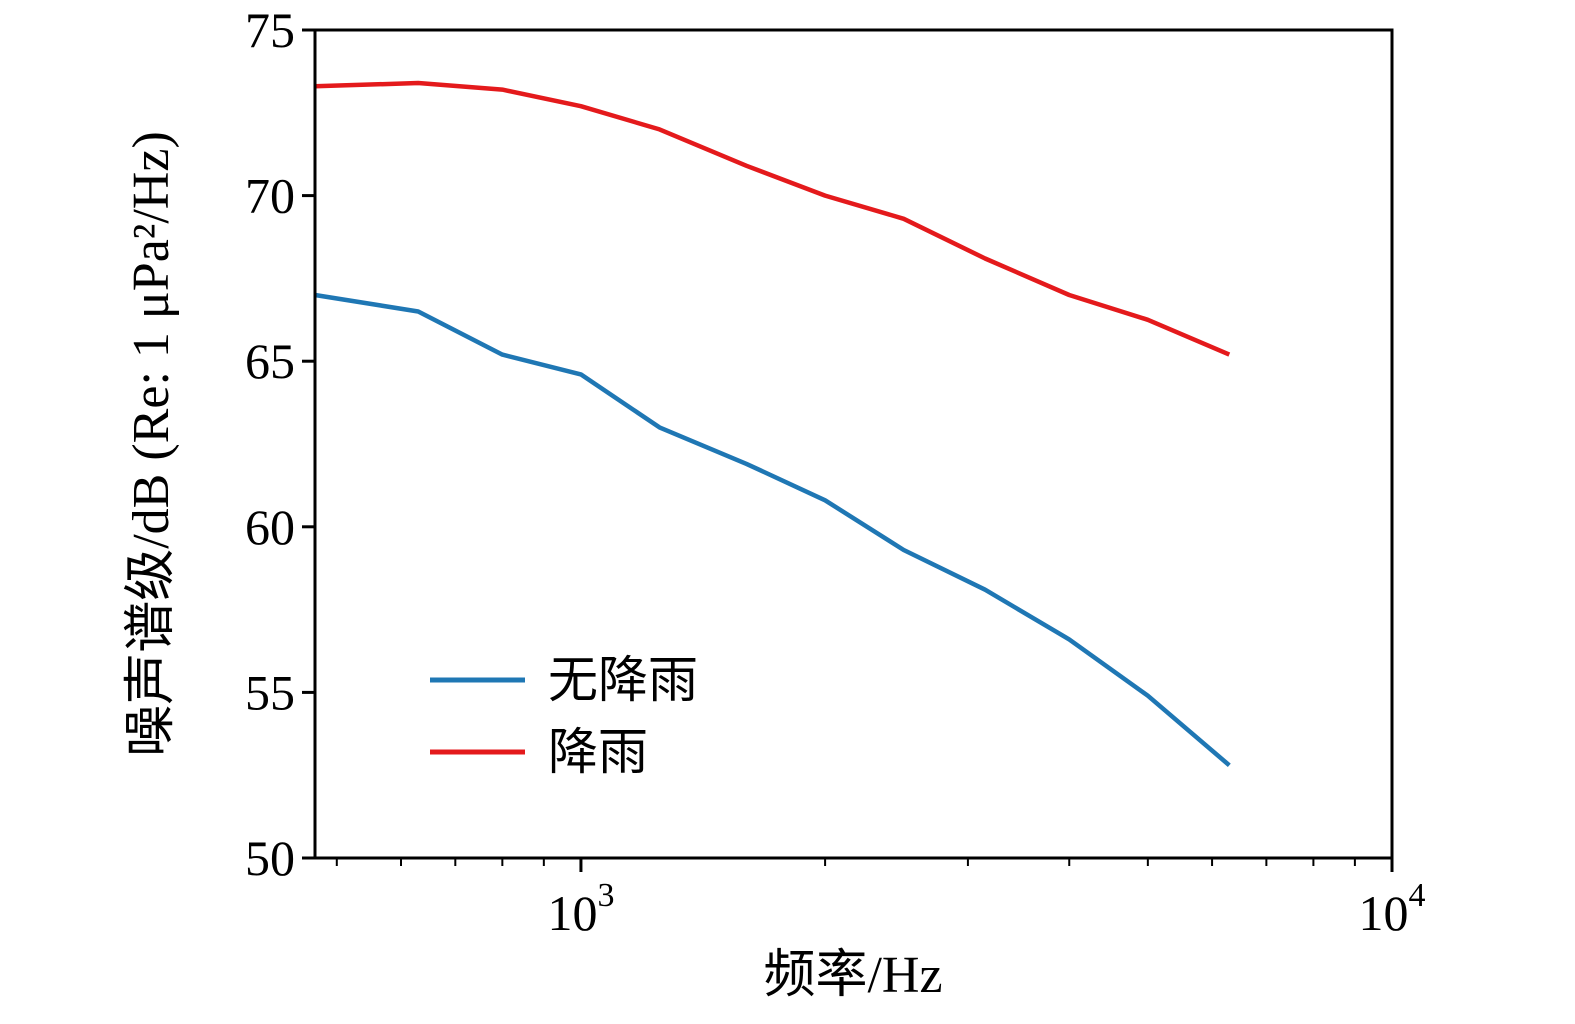 The image size is (1575, 1024). Describe the element at coordinates (270, 858) in the screenshot. I see `y-tick-label: 50` at that location.